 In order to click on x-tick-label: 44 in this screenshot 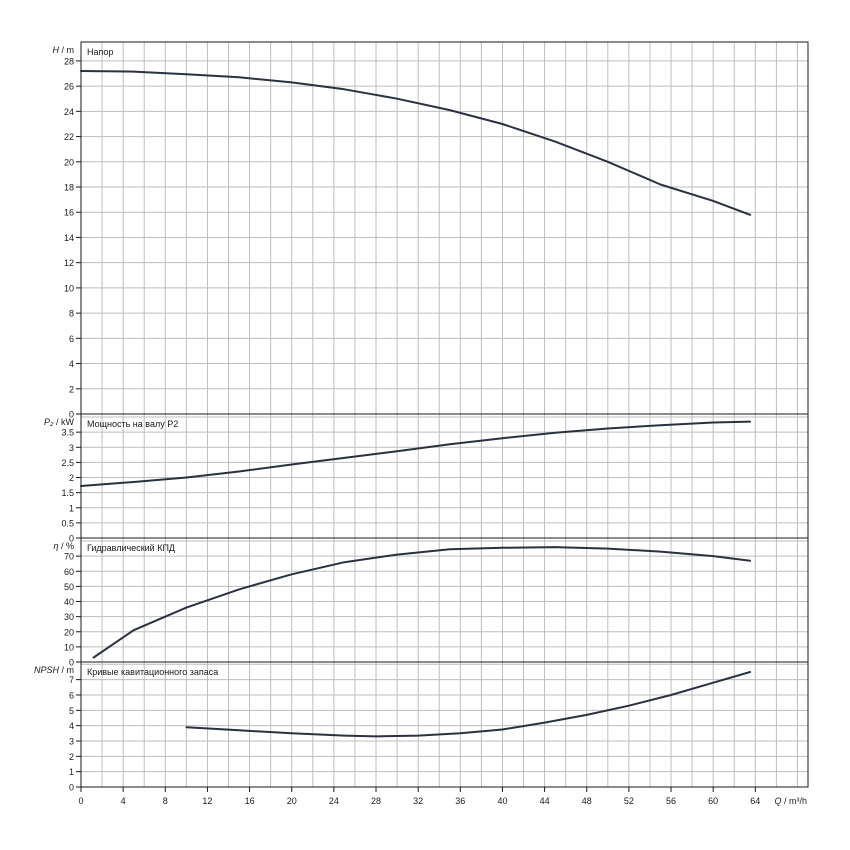, I will do `click(545, 801)`.